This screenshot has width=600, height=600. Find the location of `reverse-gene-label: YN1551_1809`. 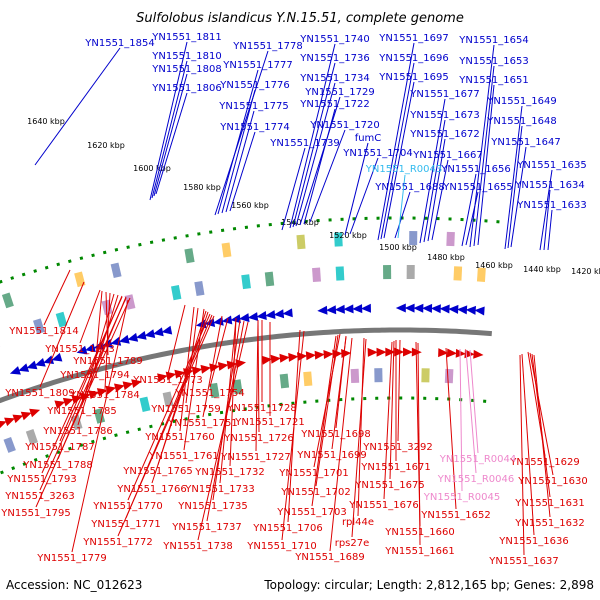

reverse-gene-label: YN1551_1809 is located at coordinates (39, 393).